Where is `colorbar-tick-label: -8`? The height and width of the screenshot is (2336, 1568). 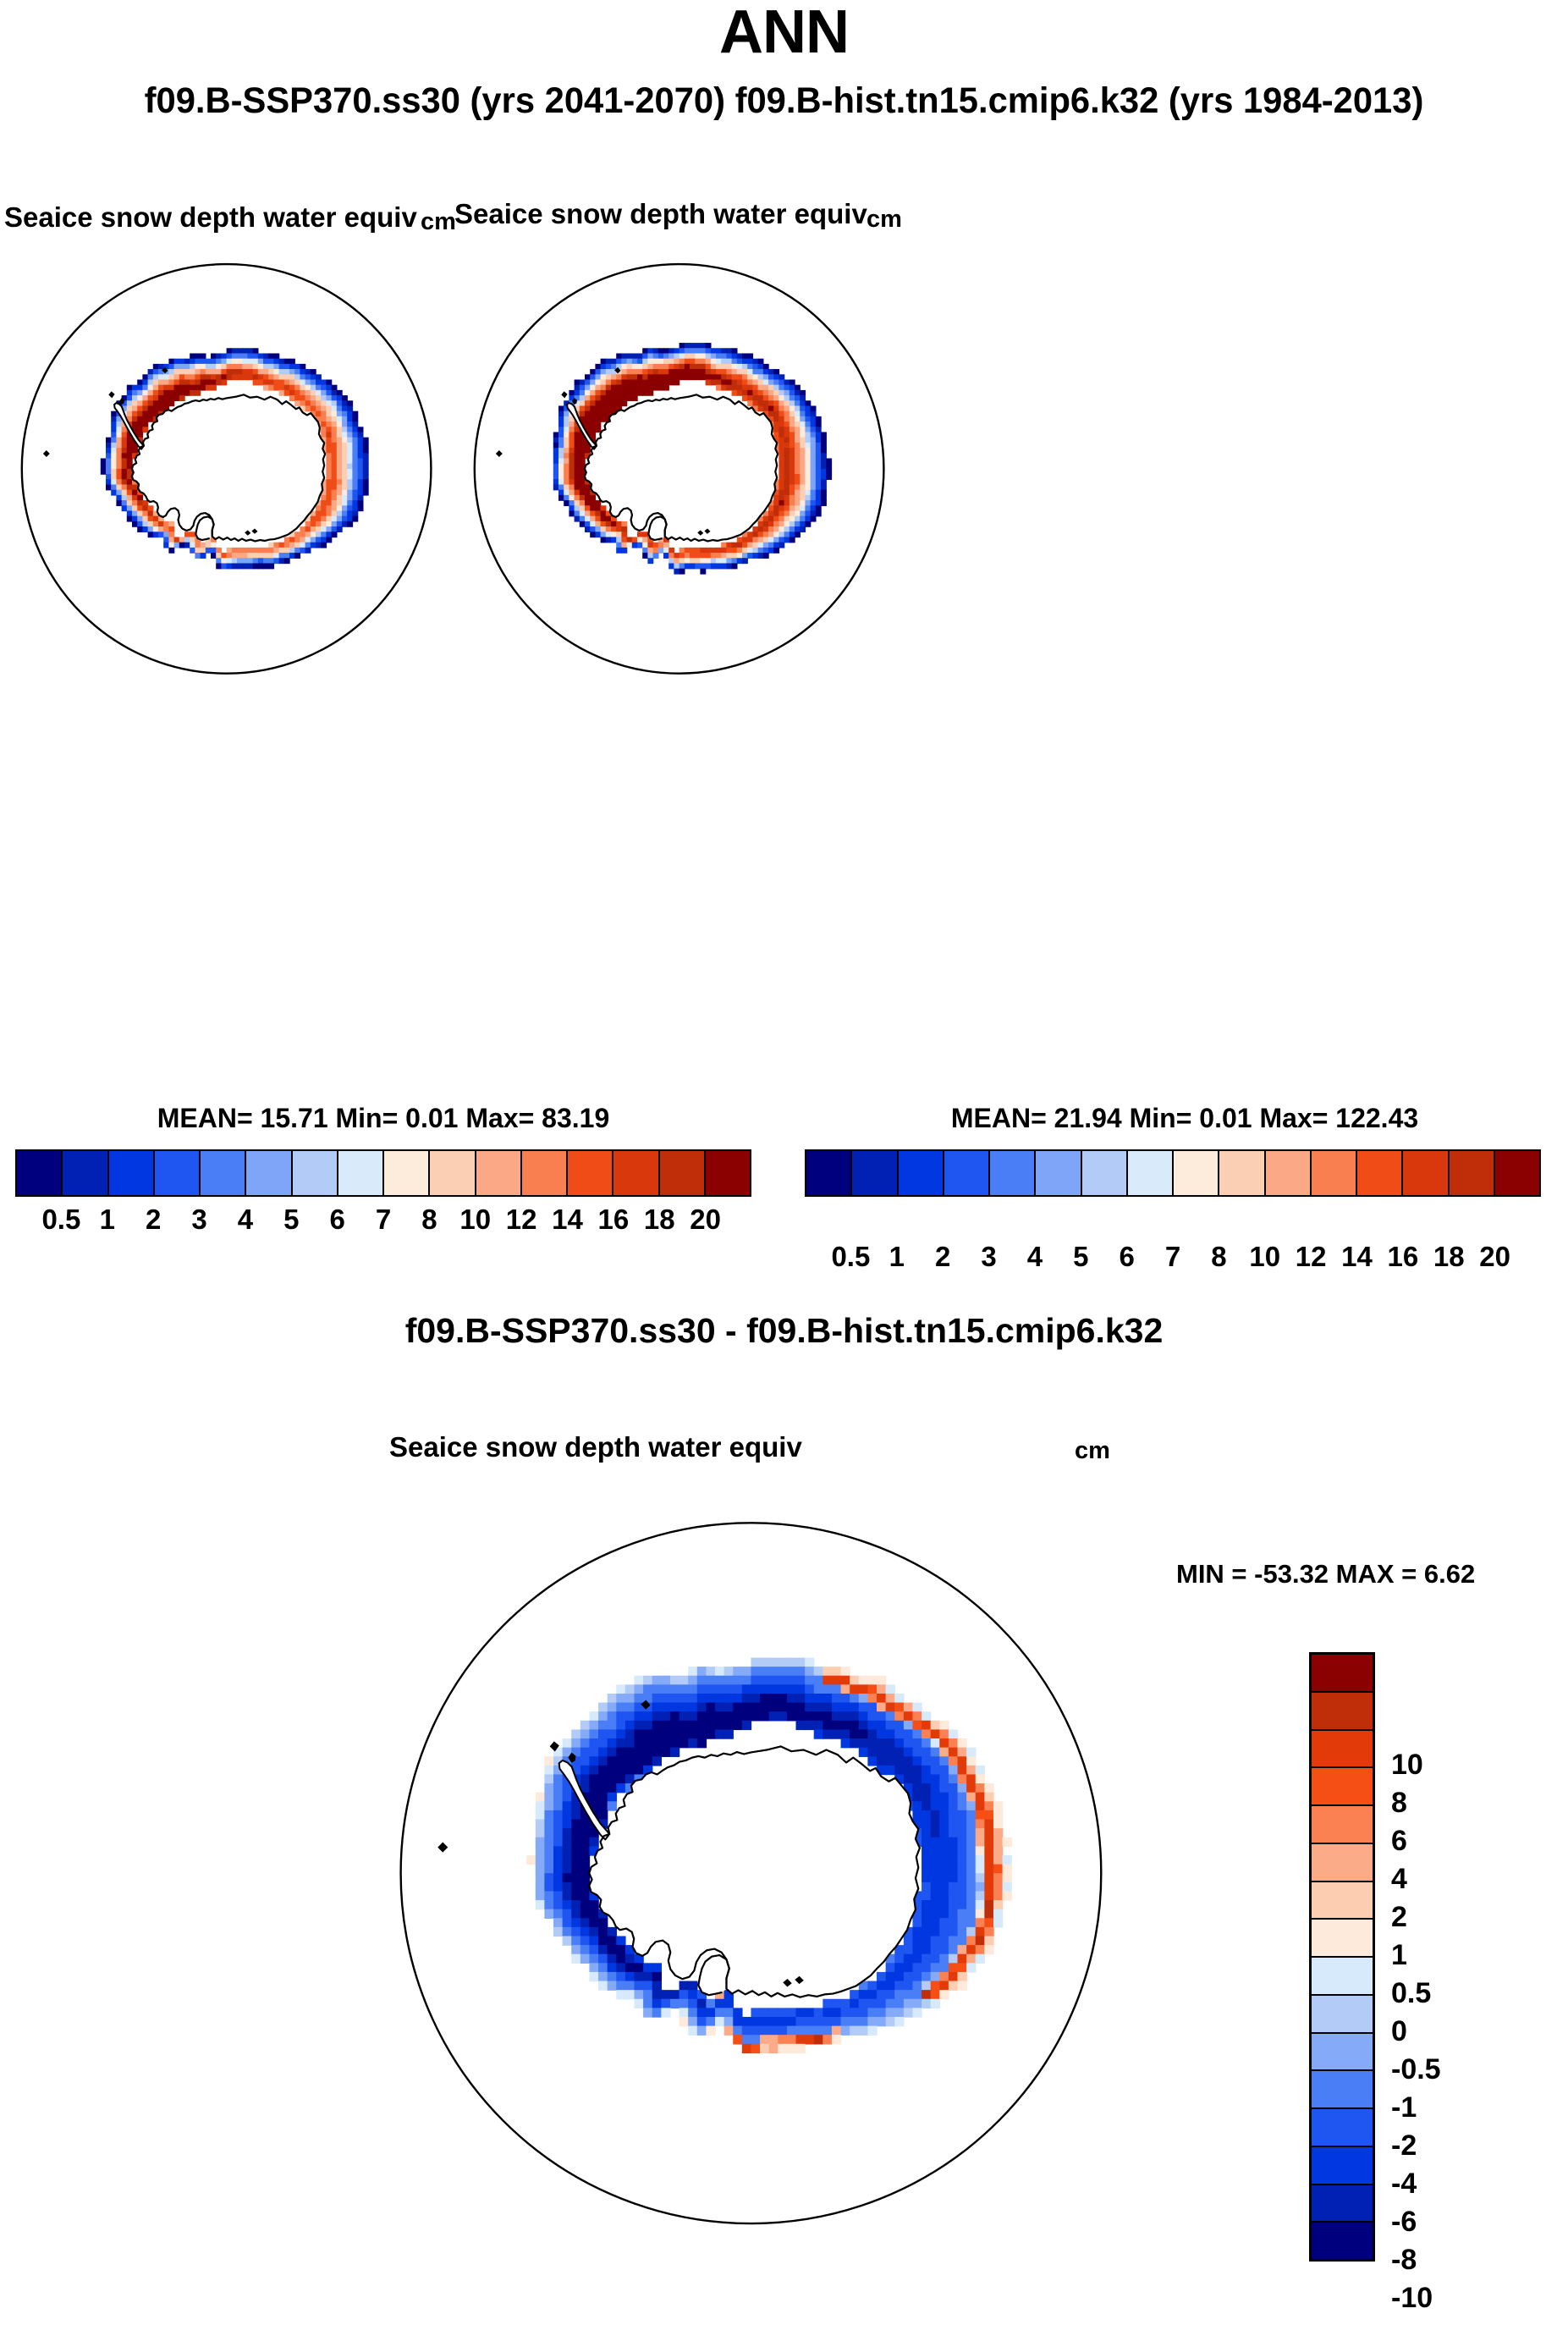
colorbar-tick-label: -8 is located at coordinates (1404, 2260).